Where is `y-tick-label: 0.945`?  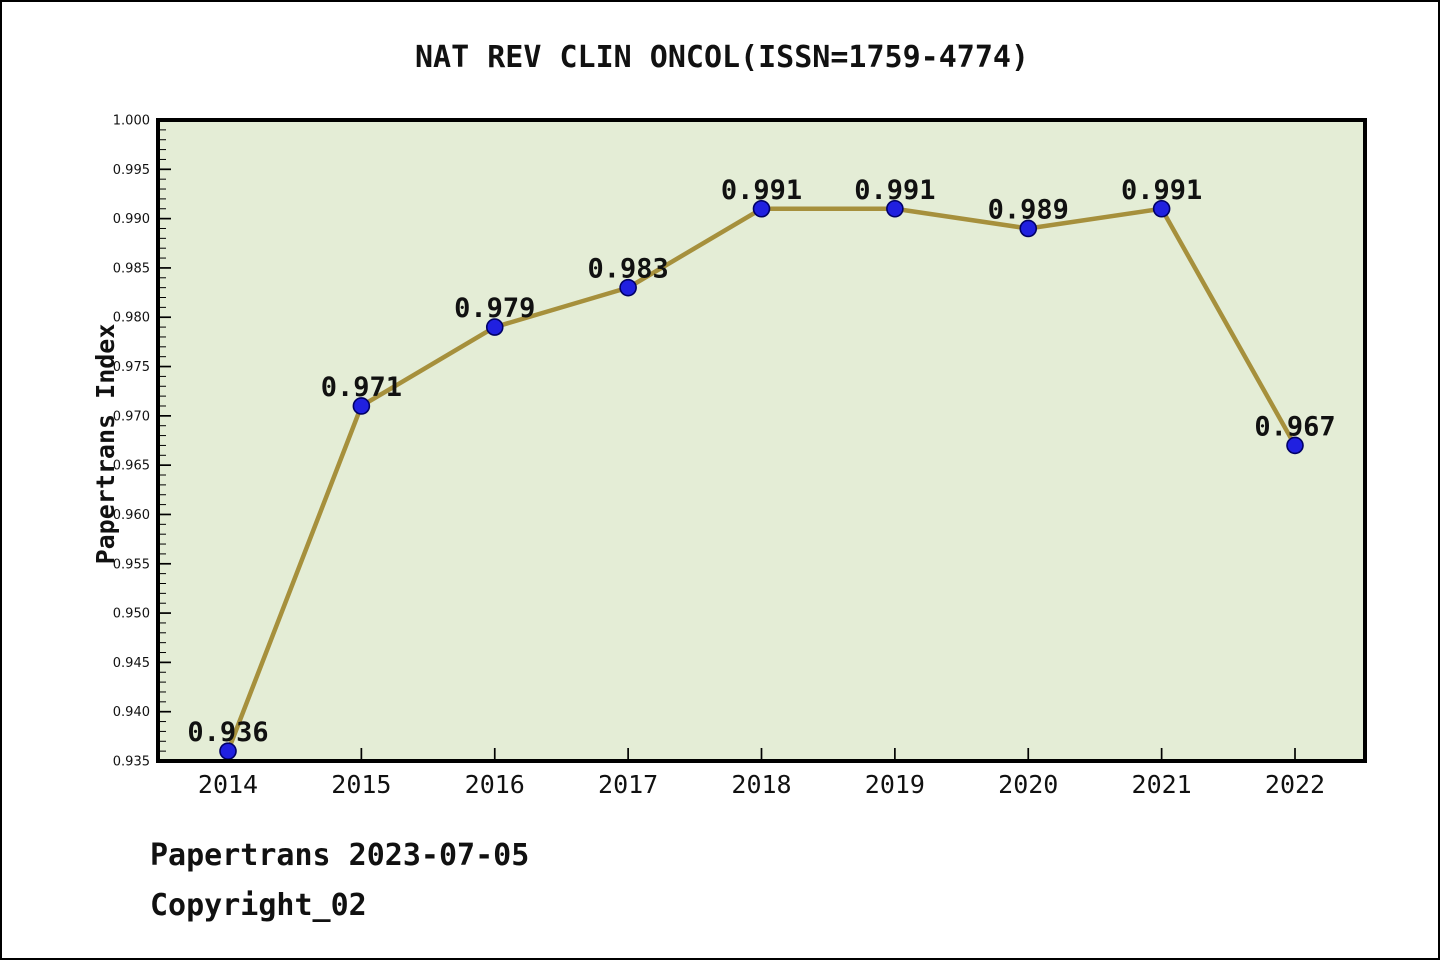
y-tick-label: 0.945 is located at coordinates (131, 663).